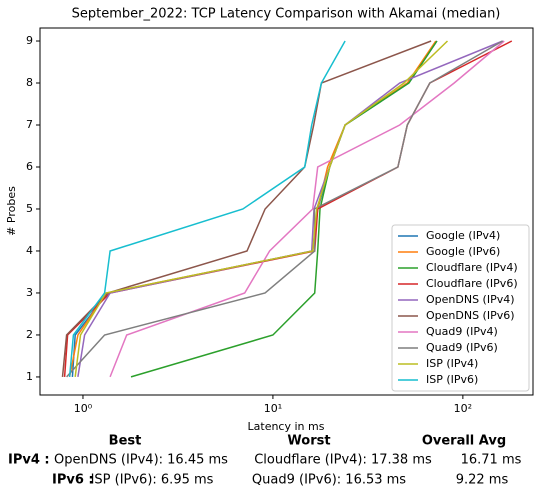 The height and width of the screenshot is (494, 542). I want to click on summary-cell: OpenDNS (IPv4): 16.45 ms, so click(141, 460).